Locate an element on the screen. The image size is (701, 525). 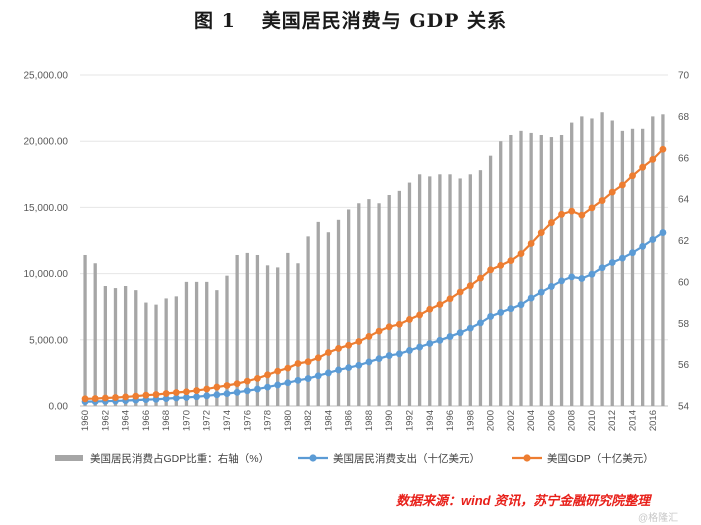
x-axis-tick-label: 1998 is located at coordinates (470, 420).